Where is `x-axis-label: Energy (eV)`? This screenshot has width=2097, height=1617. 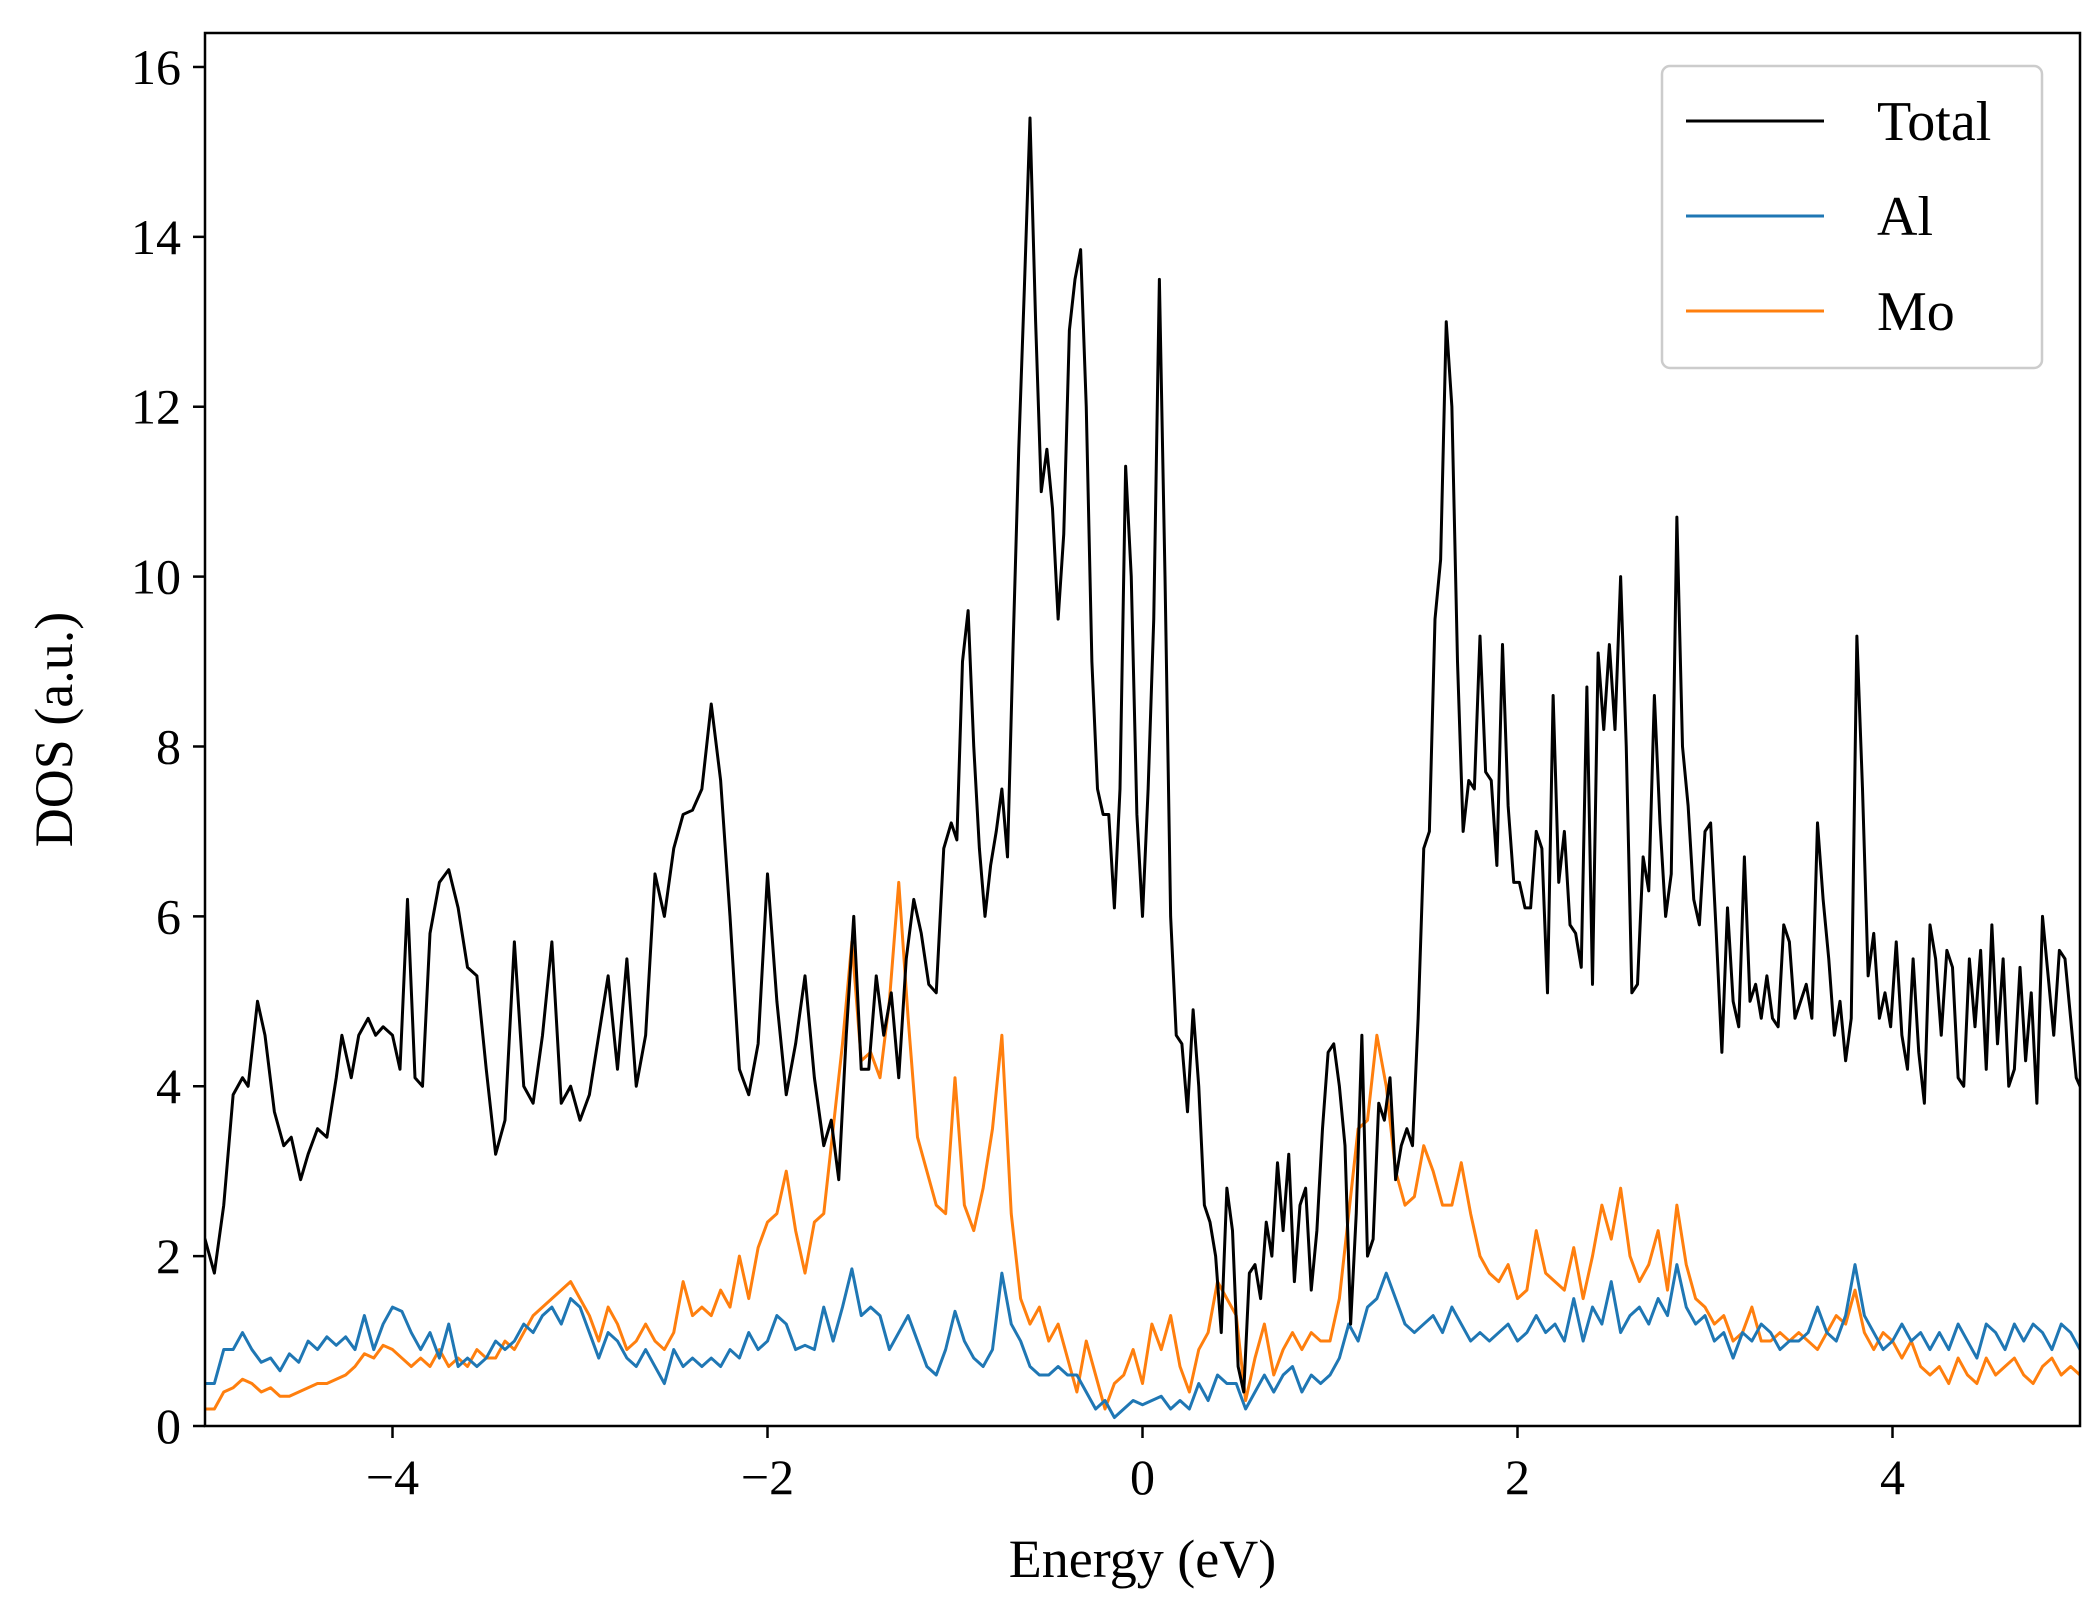
x-axis-label: Energy (eV) is located at coordinates (1142, 1559).